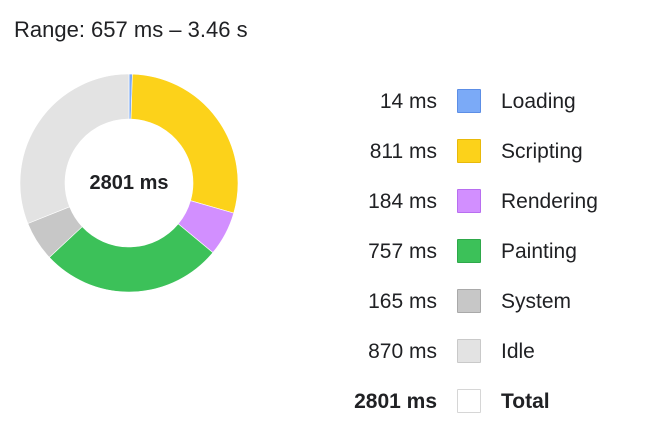 The width and height of the screenshot is (662, 436). I want to click on legend-label-loading: Loading, so click(538, 101).